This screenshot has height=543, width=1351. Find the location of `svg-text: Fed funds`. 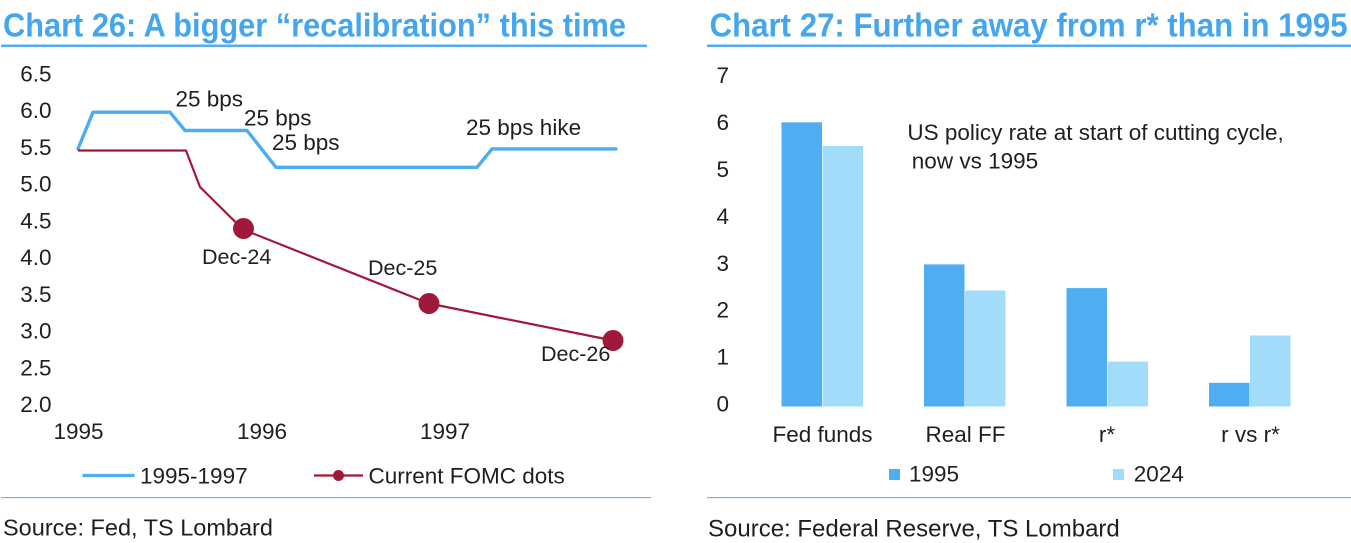

svg-text: Fed funds is located at coordinates (822, 434).